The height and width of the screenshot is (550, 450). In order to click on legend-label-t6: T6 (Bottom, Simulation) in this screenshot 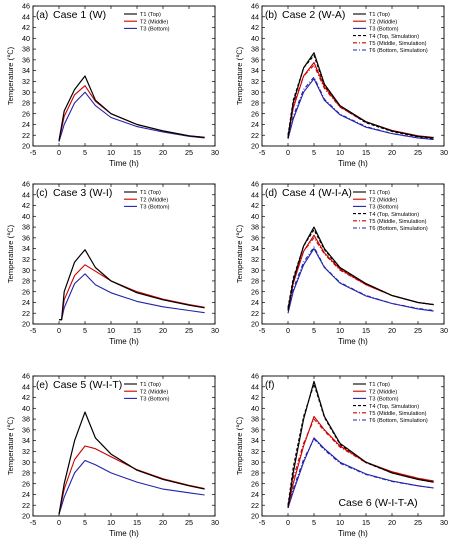, I will do `click(398, 229)`.